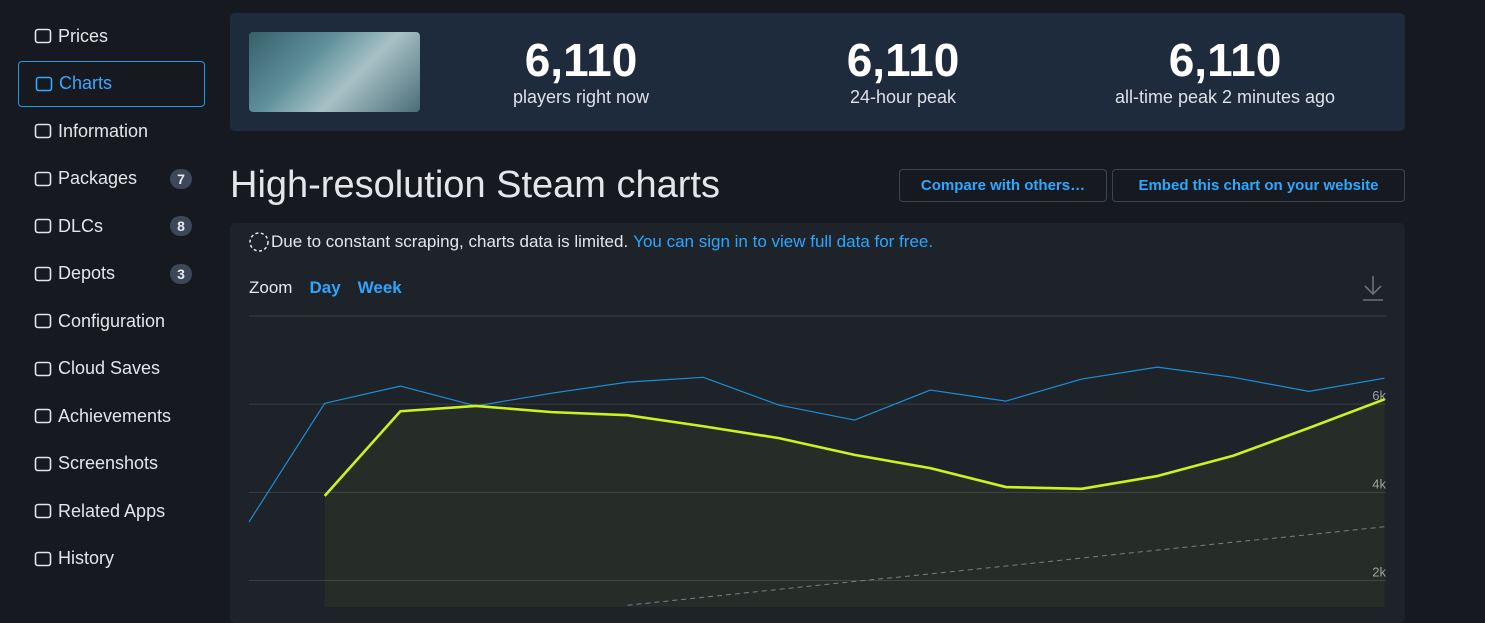 Image resolution: width=1485 pixels, height=623 pixels. Describe the element at coordinates (181, 178) in the screenshot. I see `nav-badge: 7` at that location.